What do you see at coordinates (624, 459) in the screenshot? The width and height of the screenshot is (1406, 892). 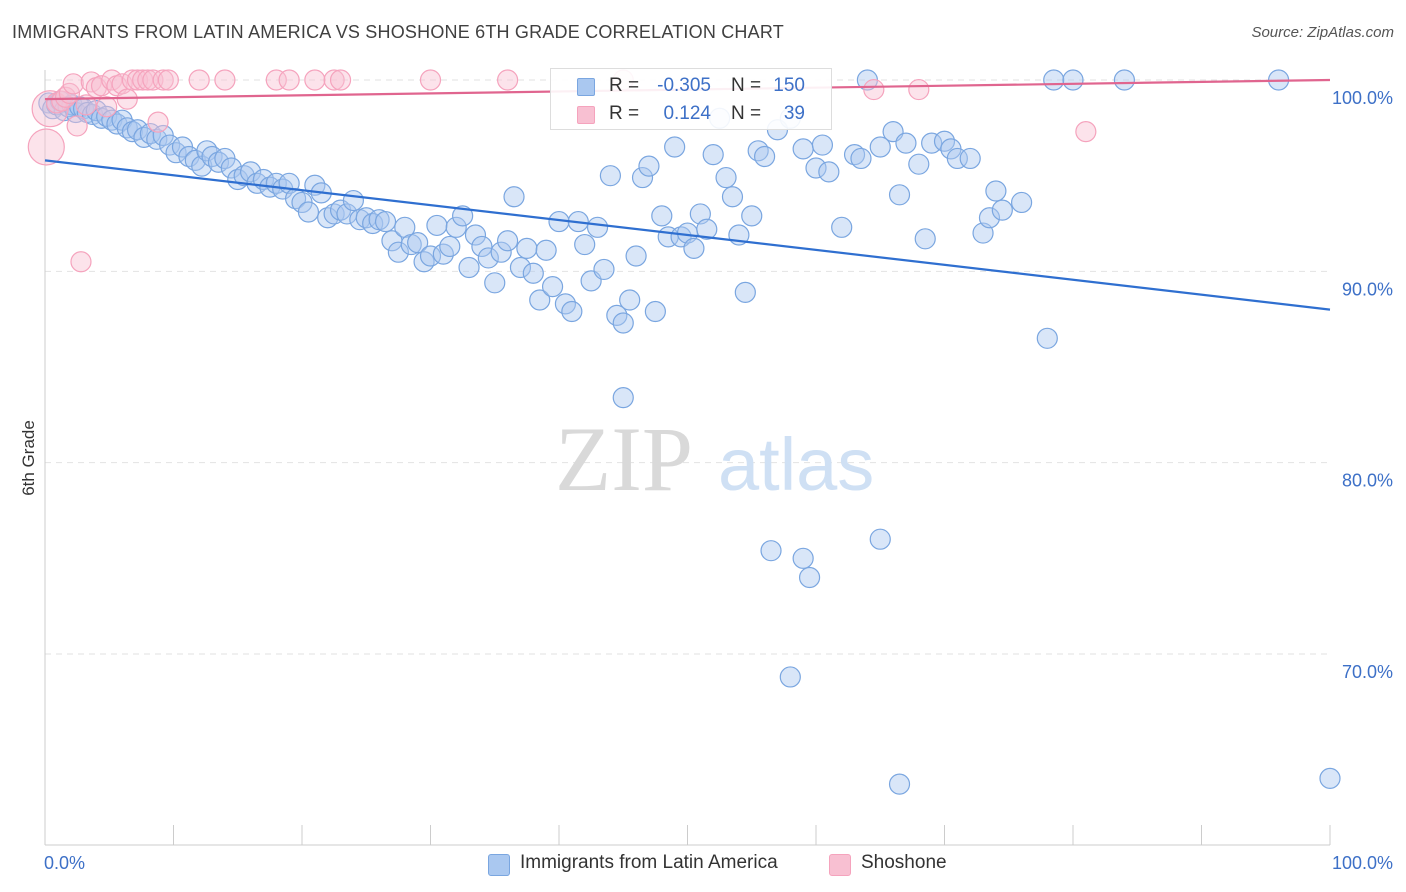 I see `watermark-zip: ZIP` at bounding box center [624, 459].